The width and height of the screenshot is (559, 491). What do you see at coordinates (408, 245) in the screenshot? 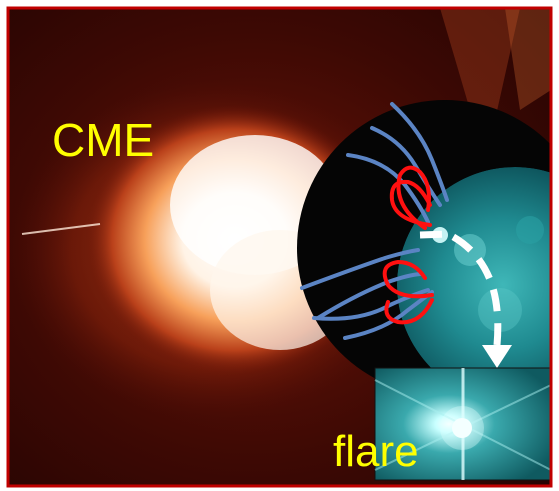
I see `closed-magnetic-loops` at bounding box center [408, 245].